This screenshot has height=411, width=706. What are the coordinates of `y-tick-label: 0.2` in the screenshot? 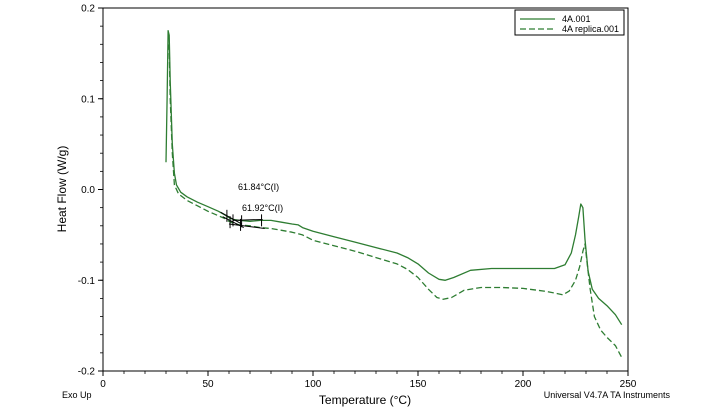 It's located at (88, 9).